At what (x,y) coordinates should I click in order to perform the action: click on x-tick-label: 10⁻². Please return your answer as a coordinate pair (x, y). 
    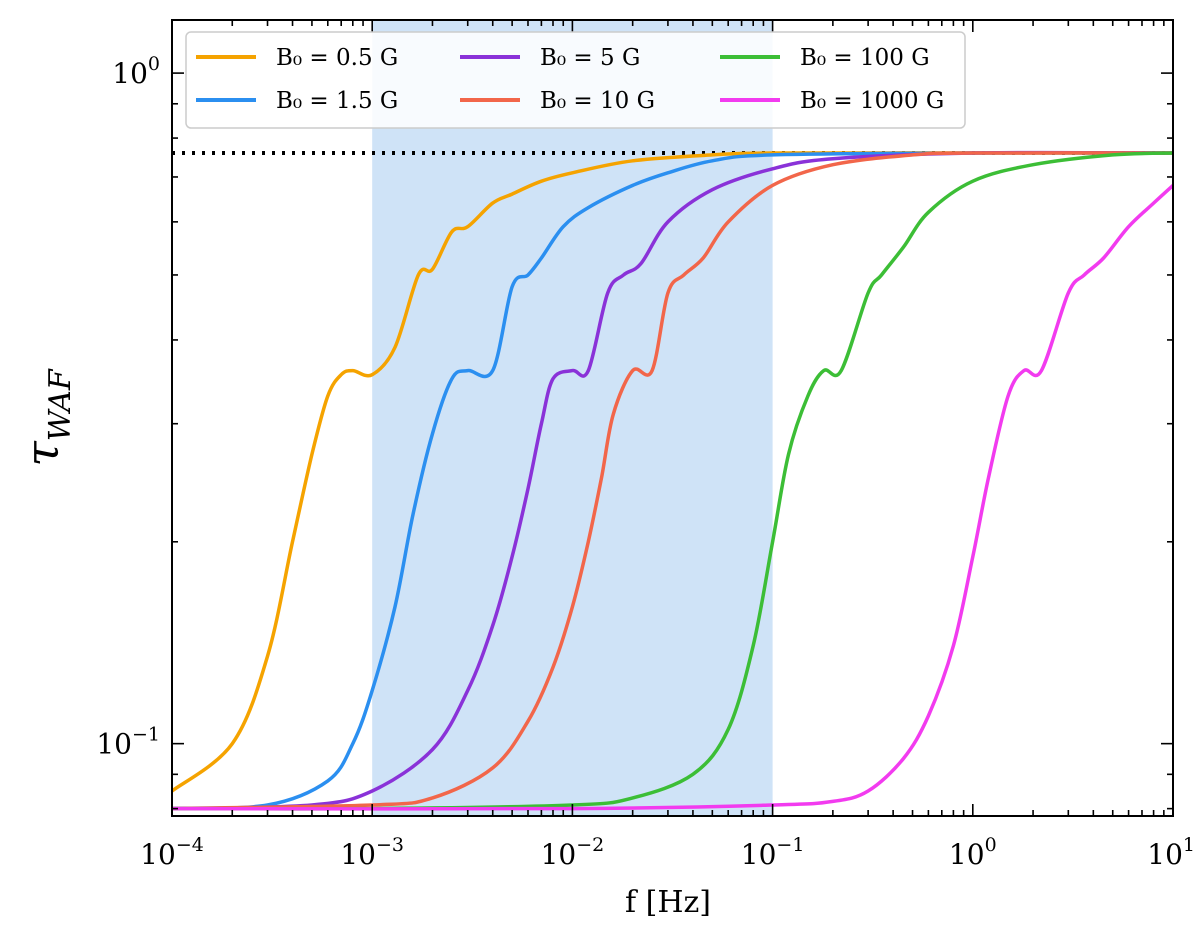
    Looking at the image, I should click on (573, 852).